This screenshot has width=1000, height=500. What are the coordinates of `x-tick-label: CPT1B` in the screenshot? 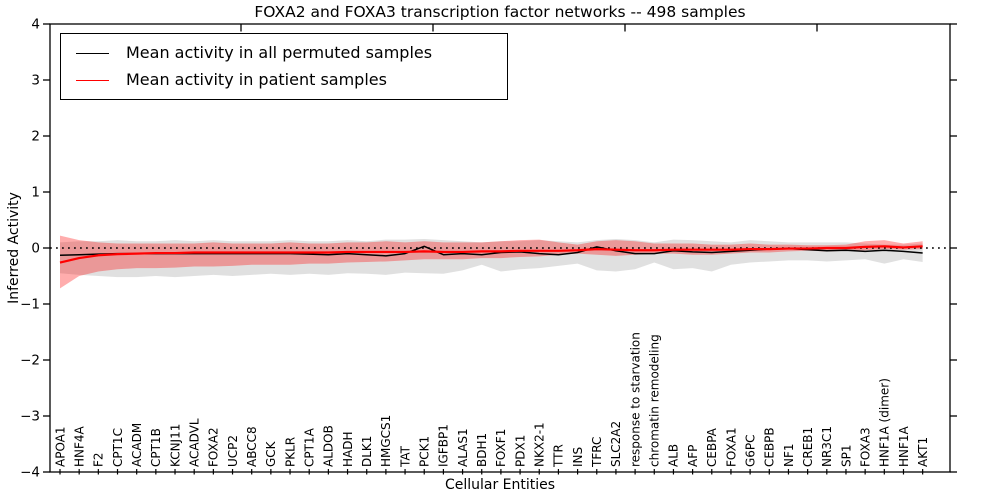 It's located at (156, 447).